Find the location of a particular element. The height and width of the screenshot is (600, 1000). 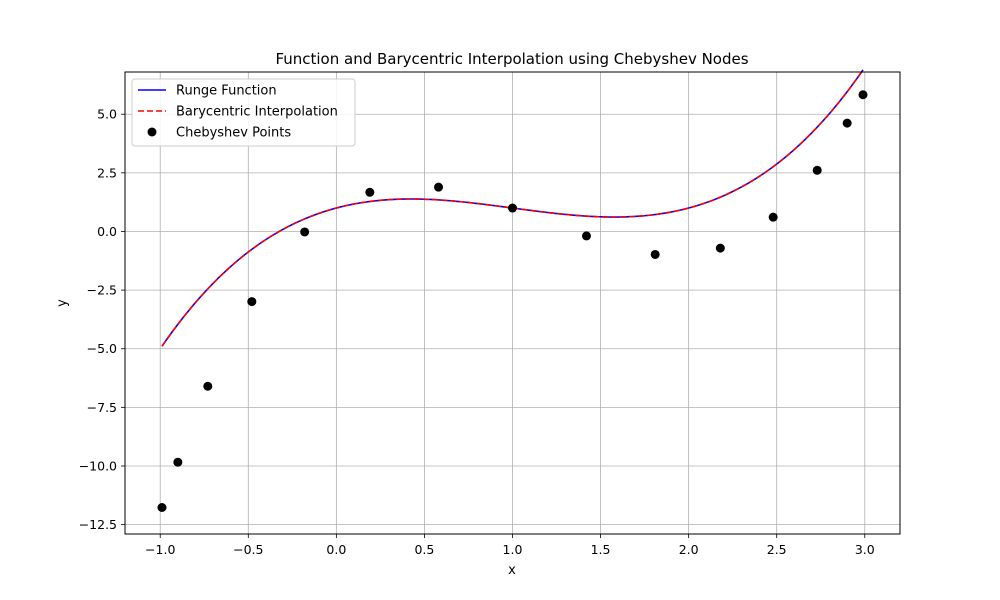

y-tick-label: 0.0 is located at coordinates (107, 231).